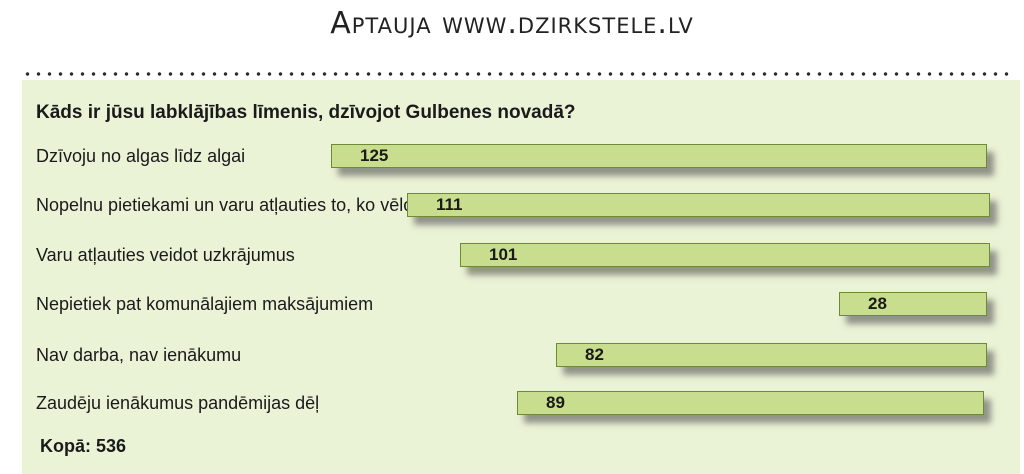  What do you see at coordinates (83, 446) in the screenshot?
I see `total-label: Kopā: 536` at bounding box center [83, 446].